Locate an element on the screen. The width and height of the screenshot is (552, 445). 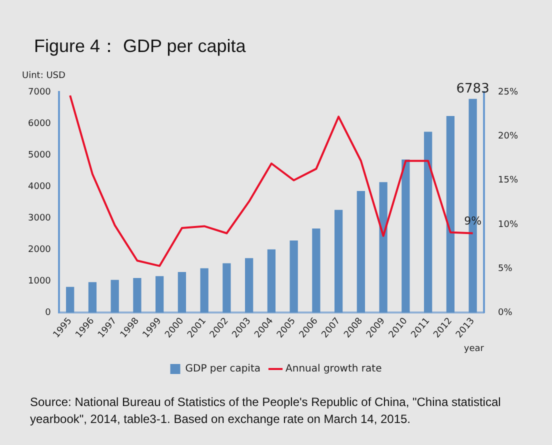
y-tick-label: 3000 is located at coordinates (40, 218).